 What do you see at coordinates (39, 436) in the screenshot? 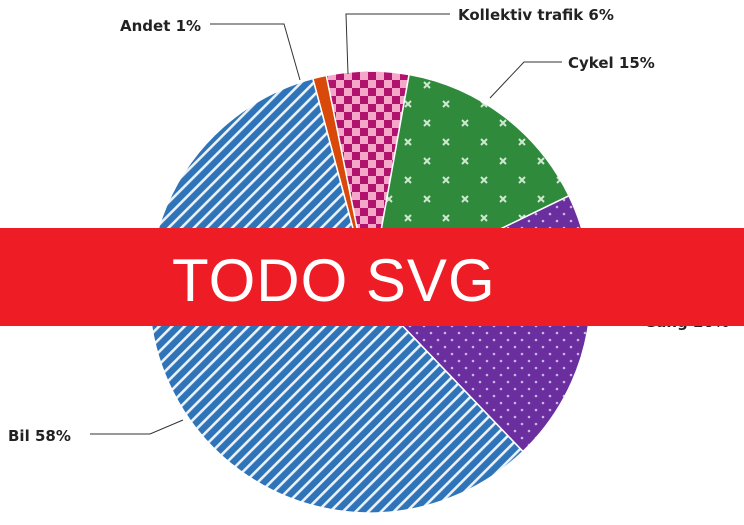
I see `slice-label: Bil 58%` at bounding box center [39, 436].